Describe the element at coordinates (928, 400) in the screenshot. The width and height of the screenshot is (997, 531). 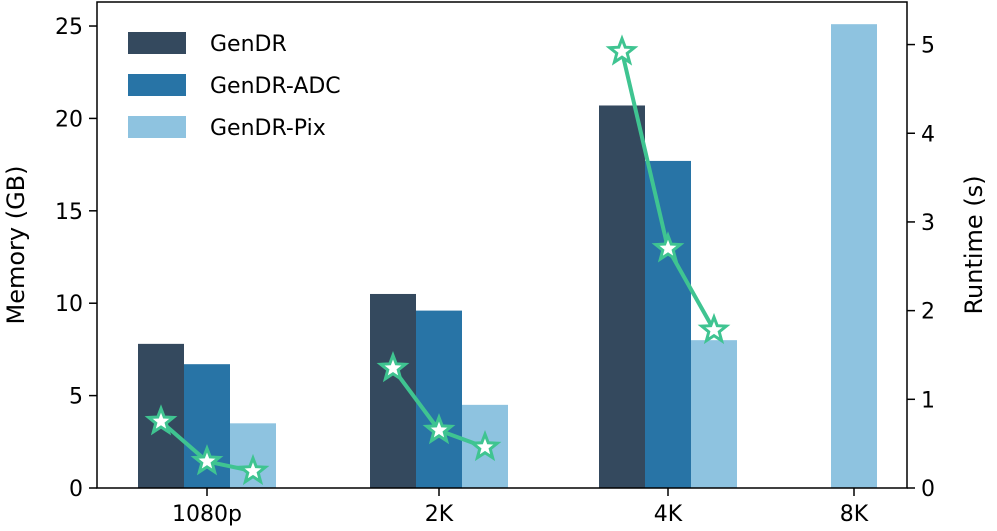
I see `y2-tick-label: 1` at that location.